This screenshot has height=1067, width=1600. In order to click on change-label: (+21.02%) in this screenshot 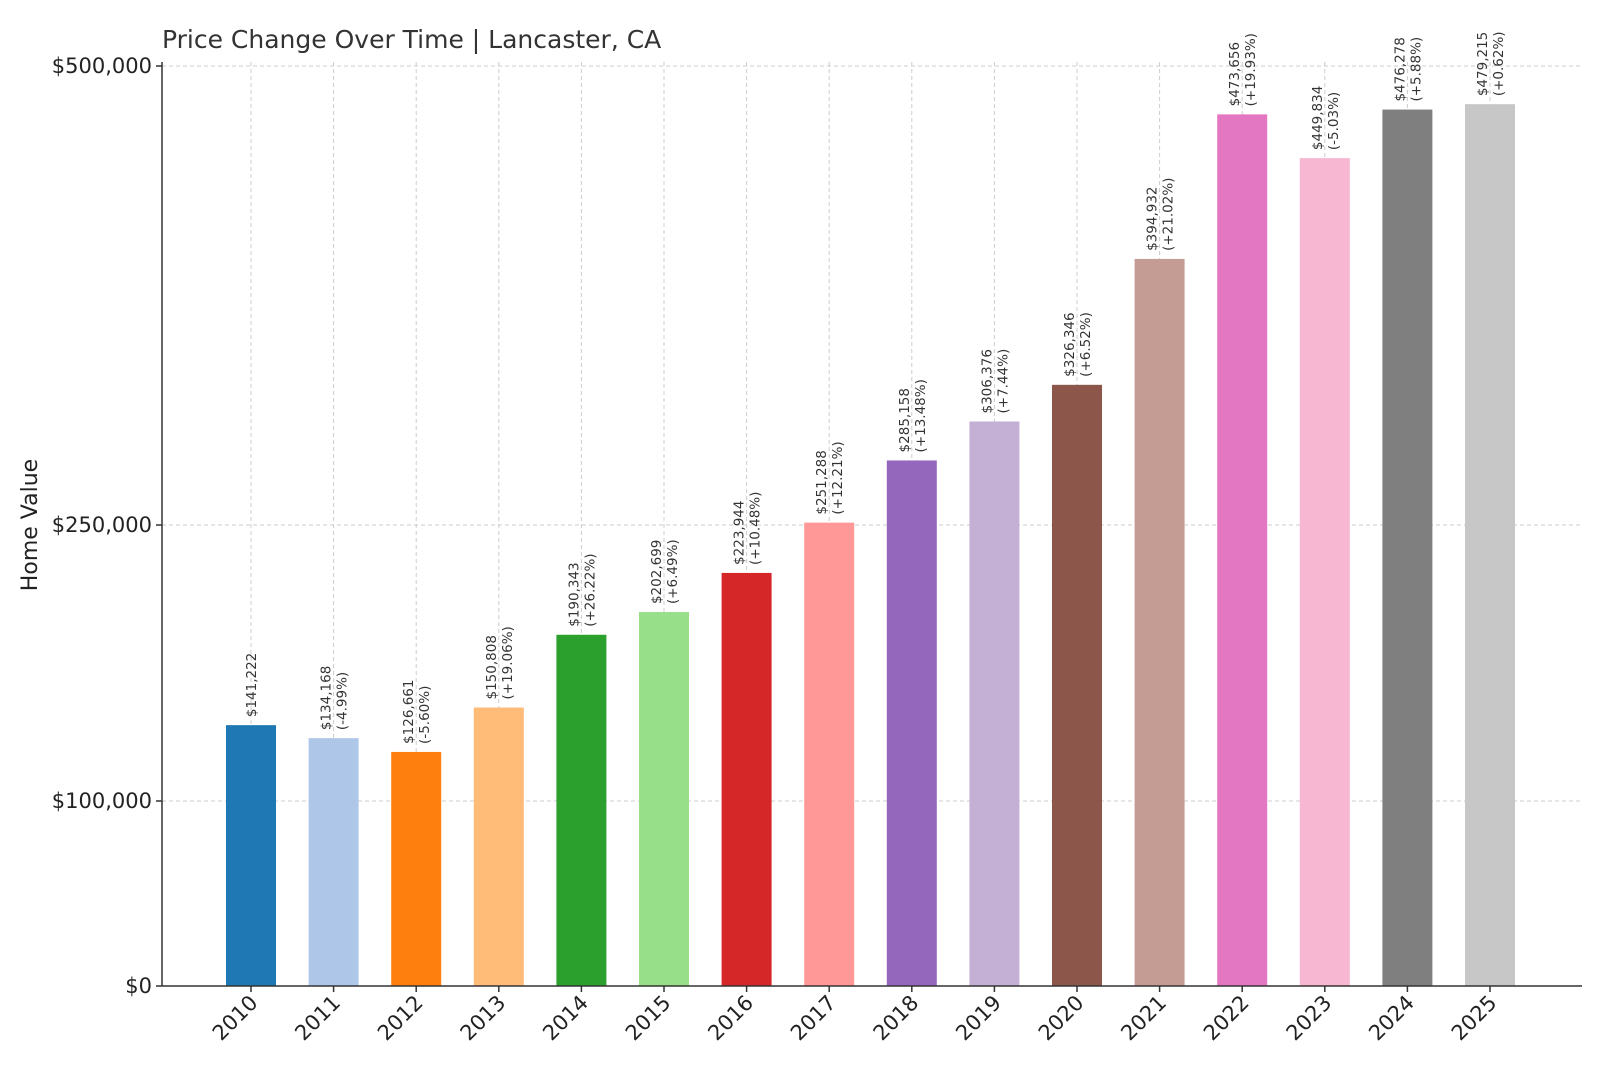, I will do `click(1169, 214)`.